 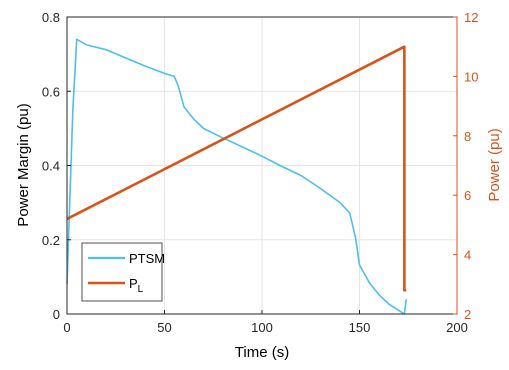 What do you see at coordinates (23, 164) in the screenshot?
I see `y-axis-left-title: Power Margin (pu)` at bounding box center [23, 164].